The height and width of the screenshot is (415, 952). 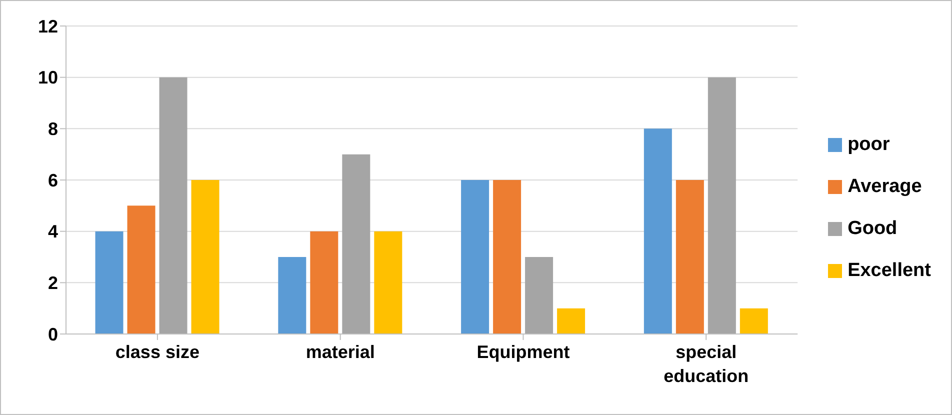 What do you see at coordinates (53, 334) in the screenshot?
I see `y-tick-label: 0` at bounding box center [53, 334].